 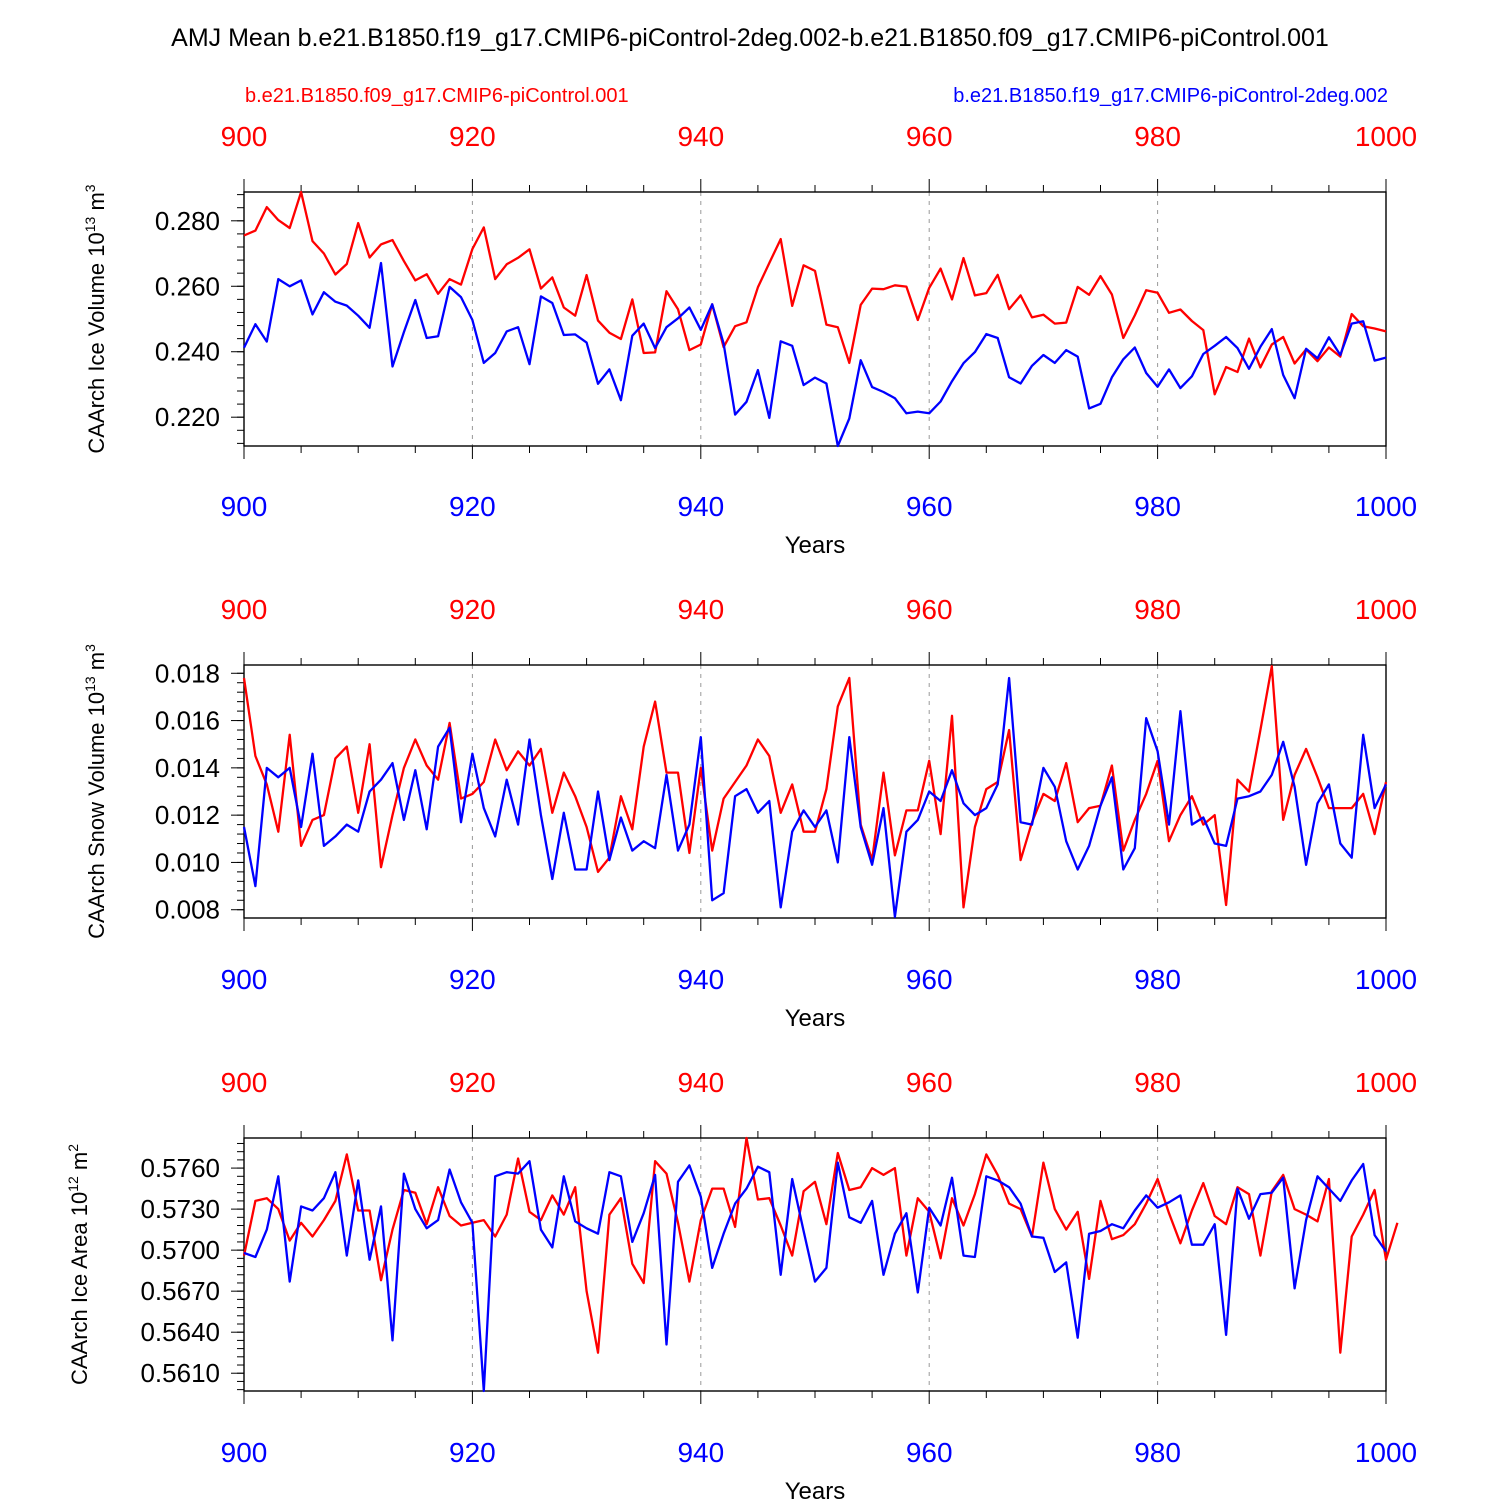 I want to click on y-tick-label: 0.5760, so click(x=180, y=1168).